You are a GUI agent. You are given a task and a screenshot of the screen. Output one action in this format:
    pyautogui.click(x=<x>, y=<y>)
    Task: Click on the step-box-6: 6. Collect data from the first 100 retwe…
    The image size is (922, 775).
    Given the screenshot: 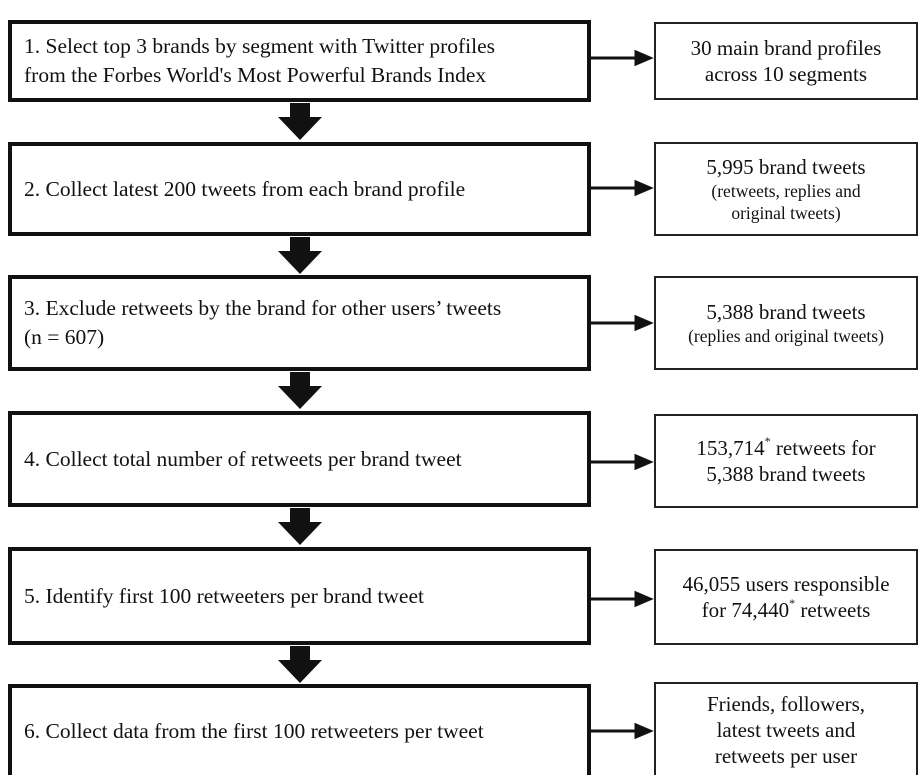 What is the action you would take?
    pyautogui.click(x=299, y=729)
    